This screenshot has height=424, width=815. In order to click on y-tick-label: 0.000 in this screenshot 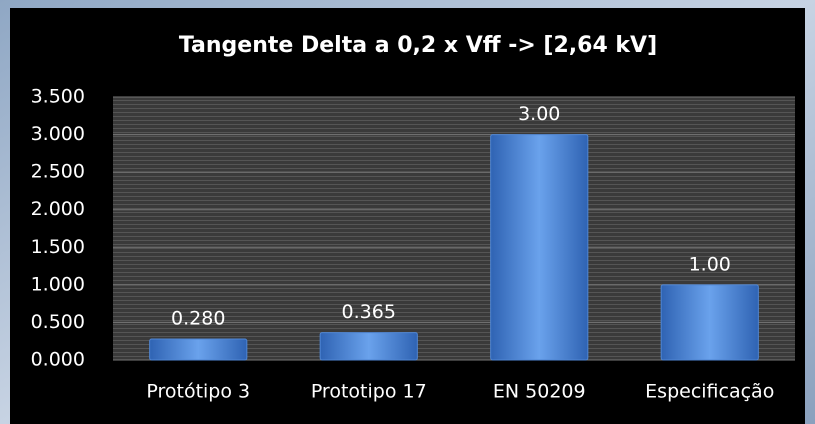, I will do `click(58, 360)`.